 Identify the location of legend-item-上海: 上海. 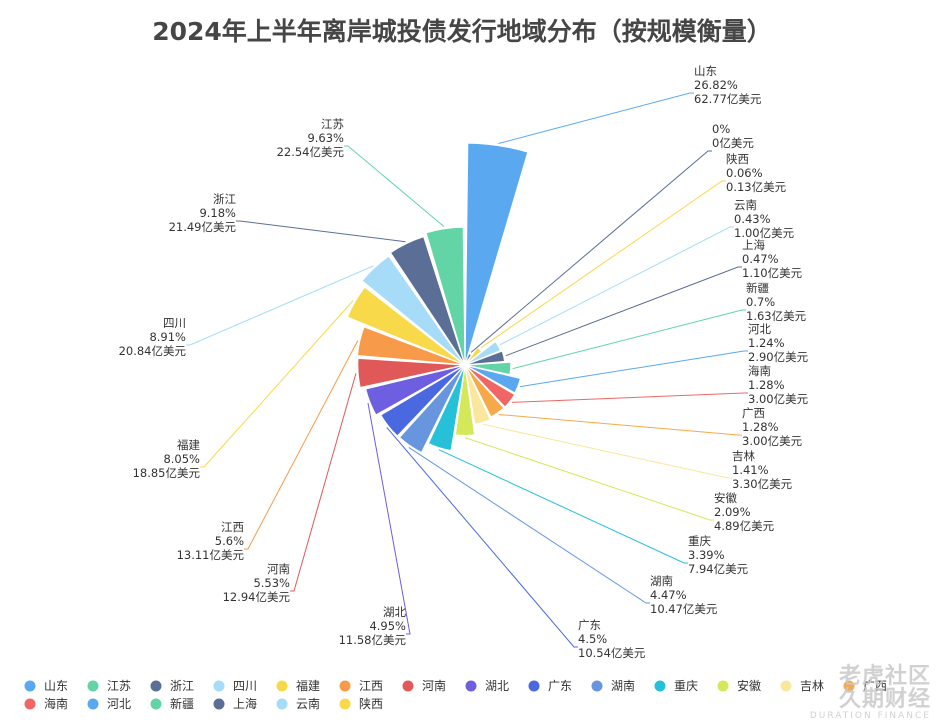
(245, 703).